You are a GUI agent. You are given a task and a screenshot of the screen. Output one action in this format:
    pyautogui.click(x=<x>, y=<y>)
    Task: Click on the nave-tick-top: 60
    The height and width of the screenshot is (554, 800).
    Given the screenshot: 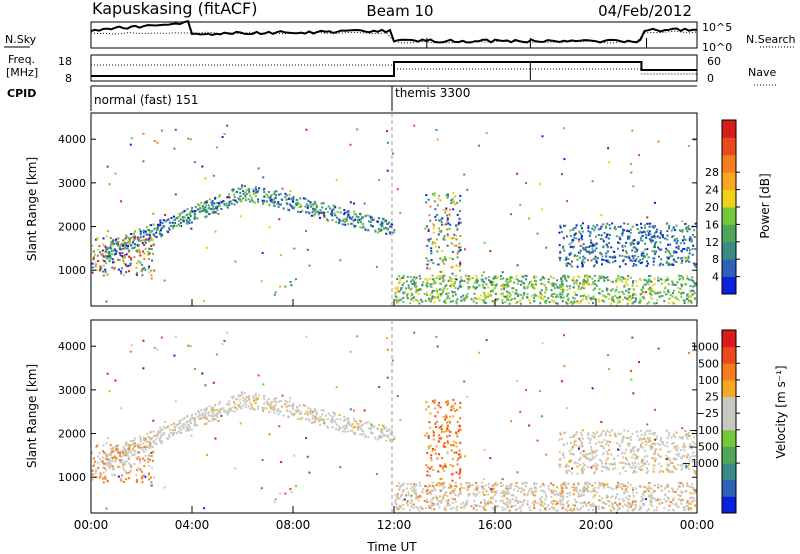 What is the action you would take?
    pyautogui.click(x=714, y=61)
    